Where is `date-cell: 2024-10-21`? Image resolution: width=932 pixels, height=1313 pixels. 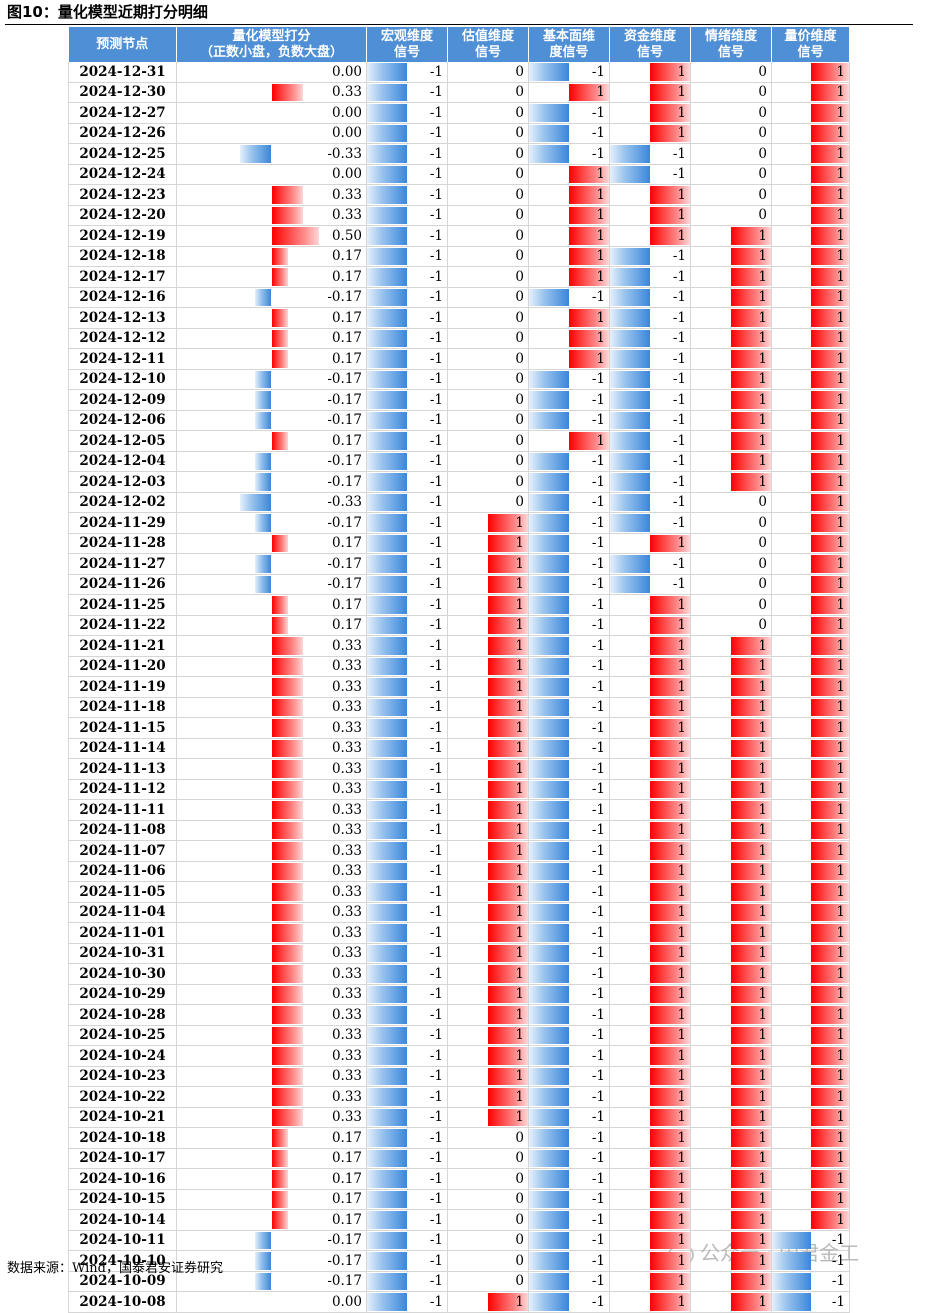
date-cell: 2024-10-21 is located at coordinates (122, 1117).